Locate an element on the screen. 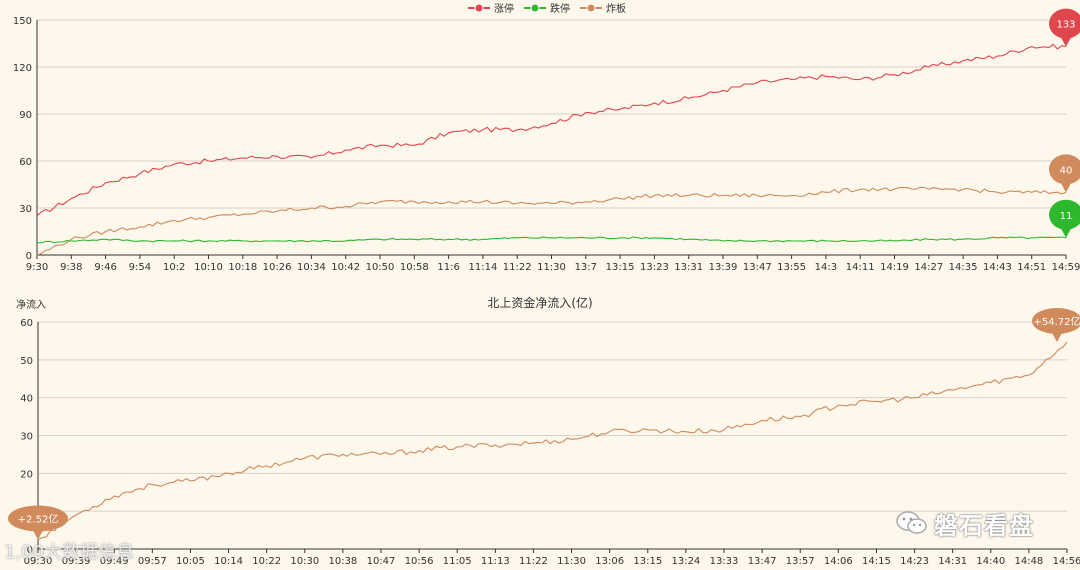 The height and width of the screenshot is (570, 1080). x-tick-label: 13:57 is located at coordinates (800, 561).